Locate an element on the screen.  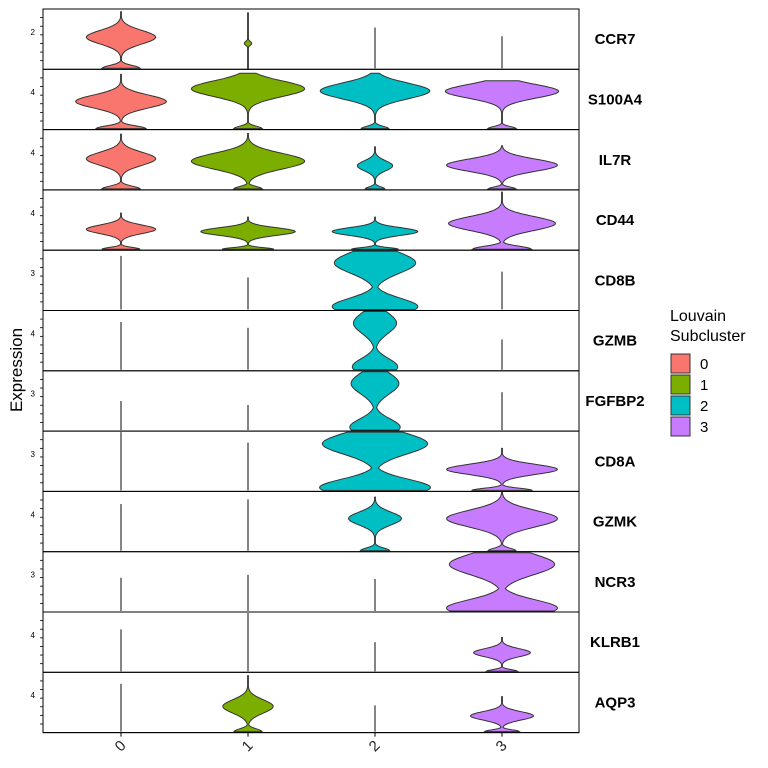
gene-label-il7r: IL7R is located at coordinates (615, 160).